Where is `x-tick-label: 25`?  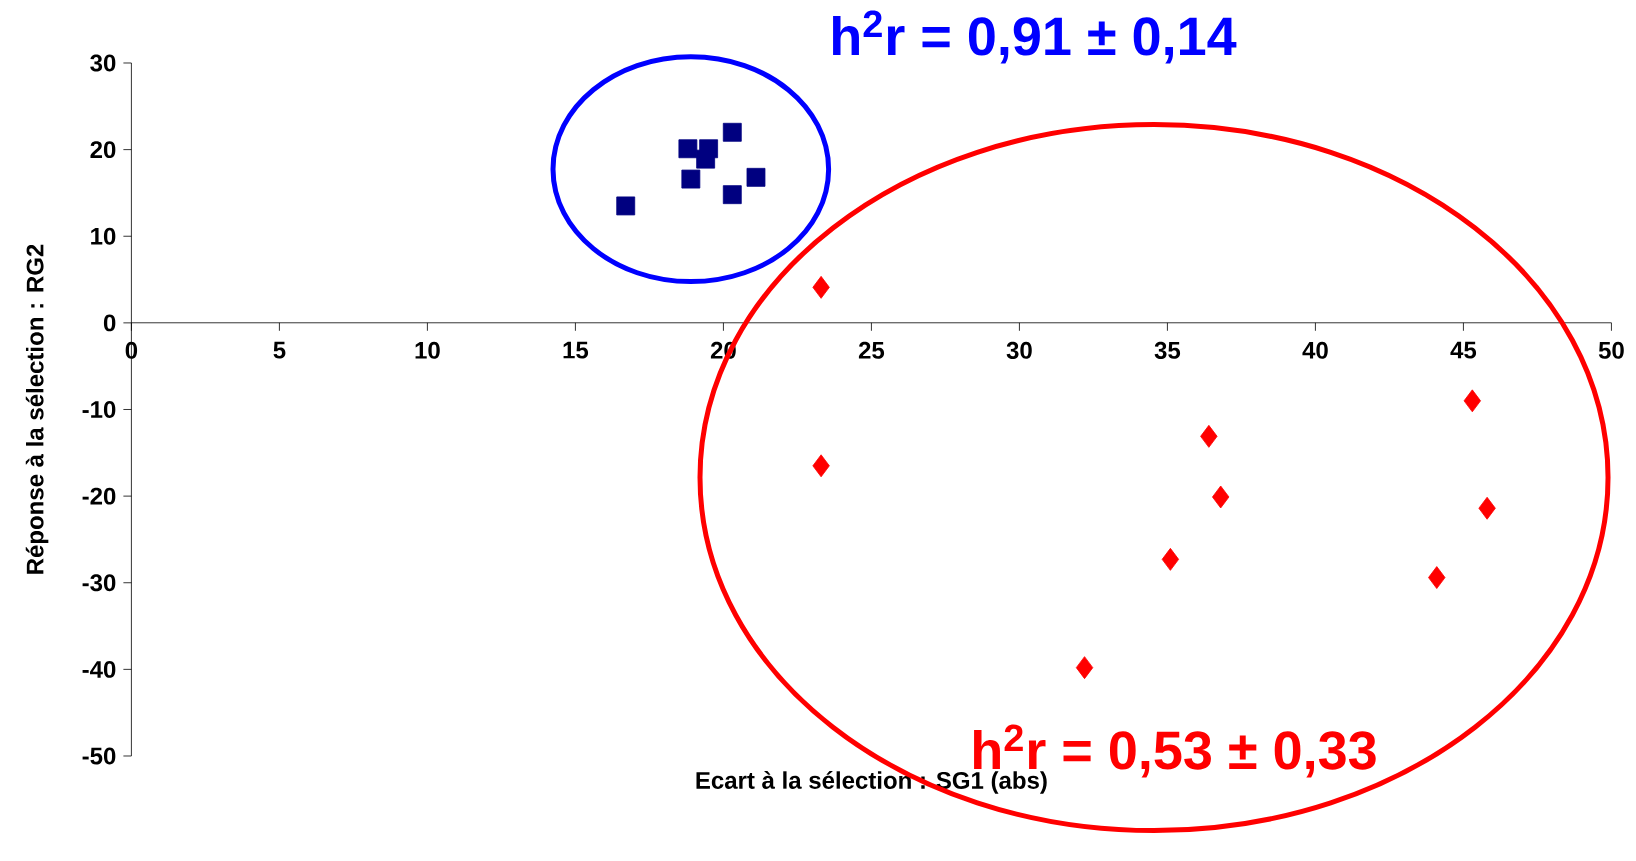 x-tick-label: 25 is located at coordinates (871, 350).